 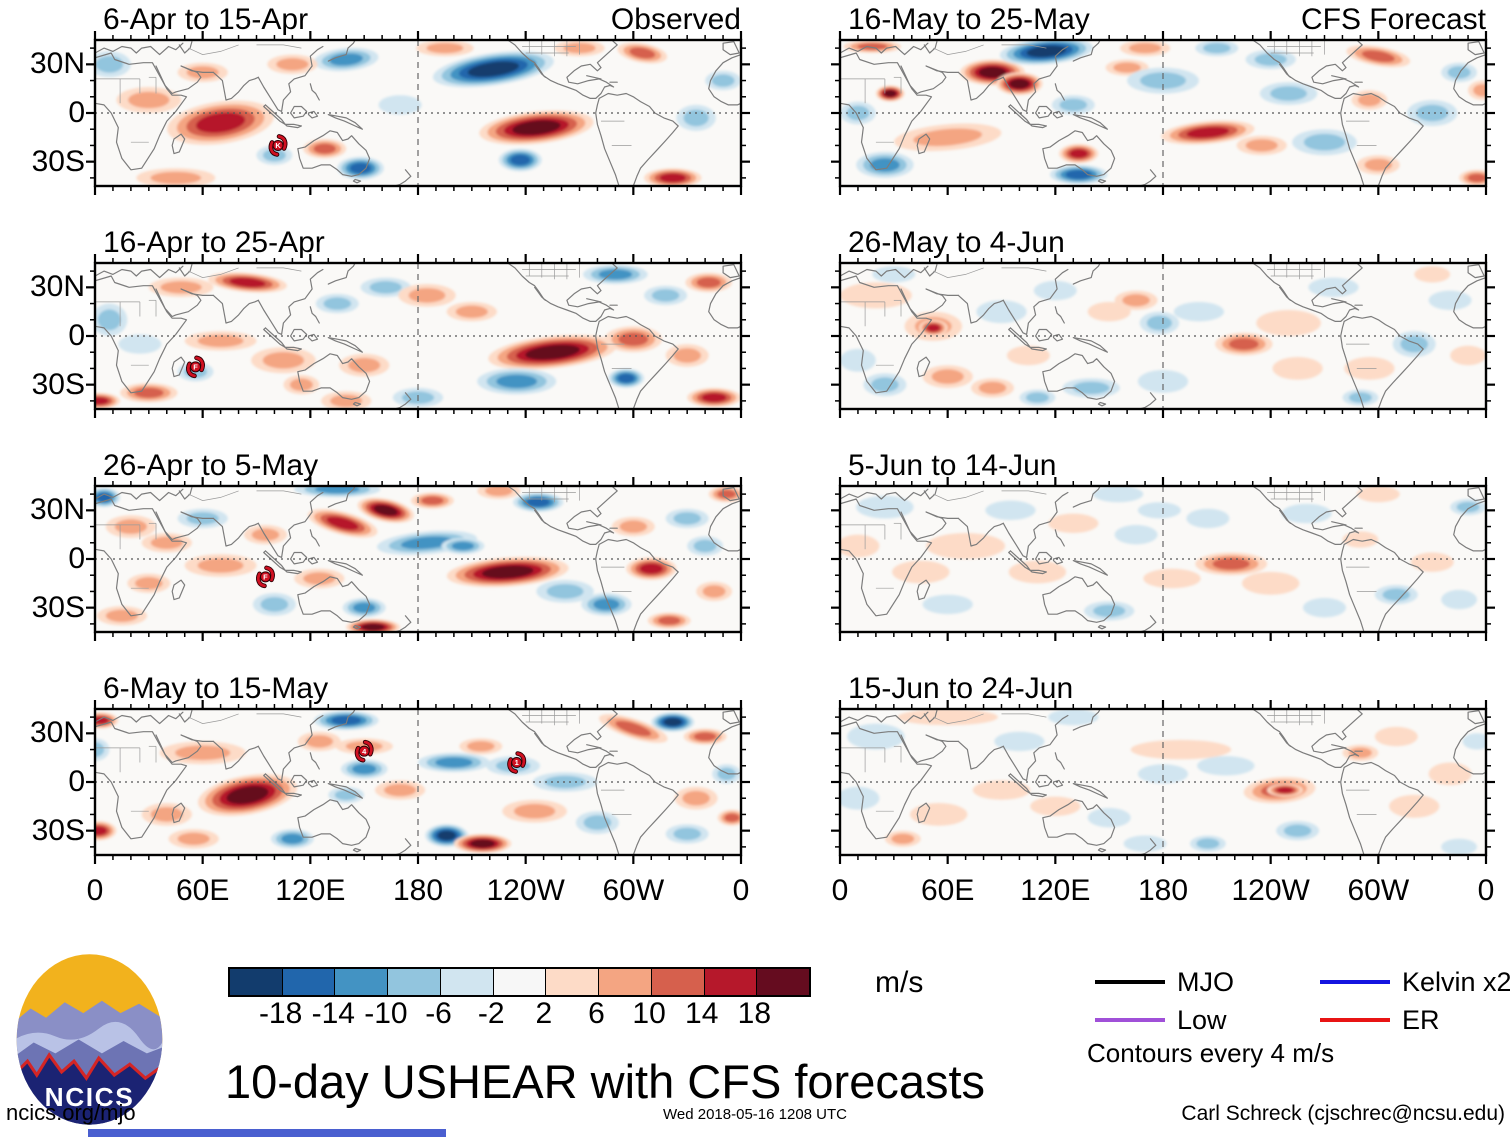 I want to click on panel-tag: Observed, so click(x=675, y=19).